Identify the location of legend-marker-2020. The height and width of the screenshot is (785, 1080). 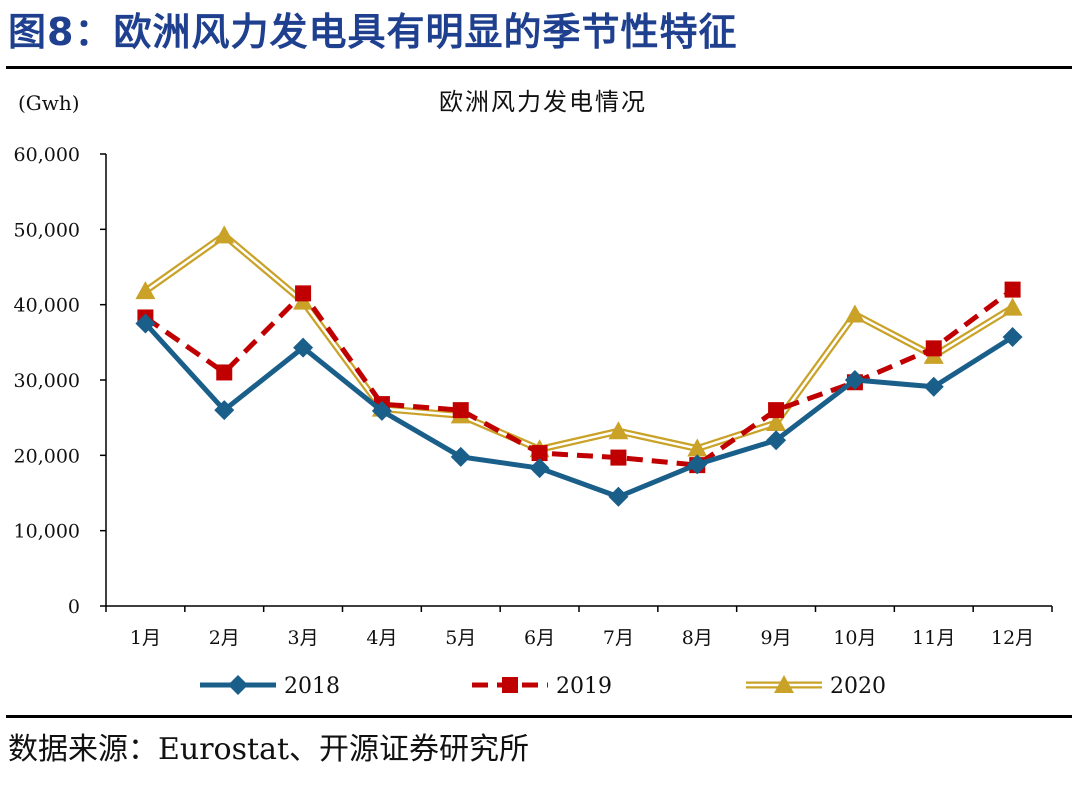
(784, 684).